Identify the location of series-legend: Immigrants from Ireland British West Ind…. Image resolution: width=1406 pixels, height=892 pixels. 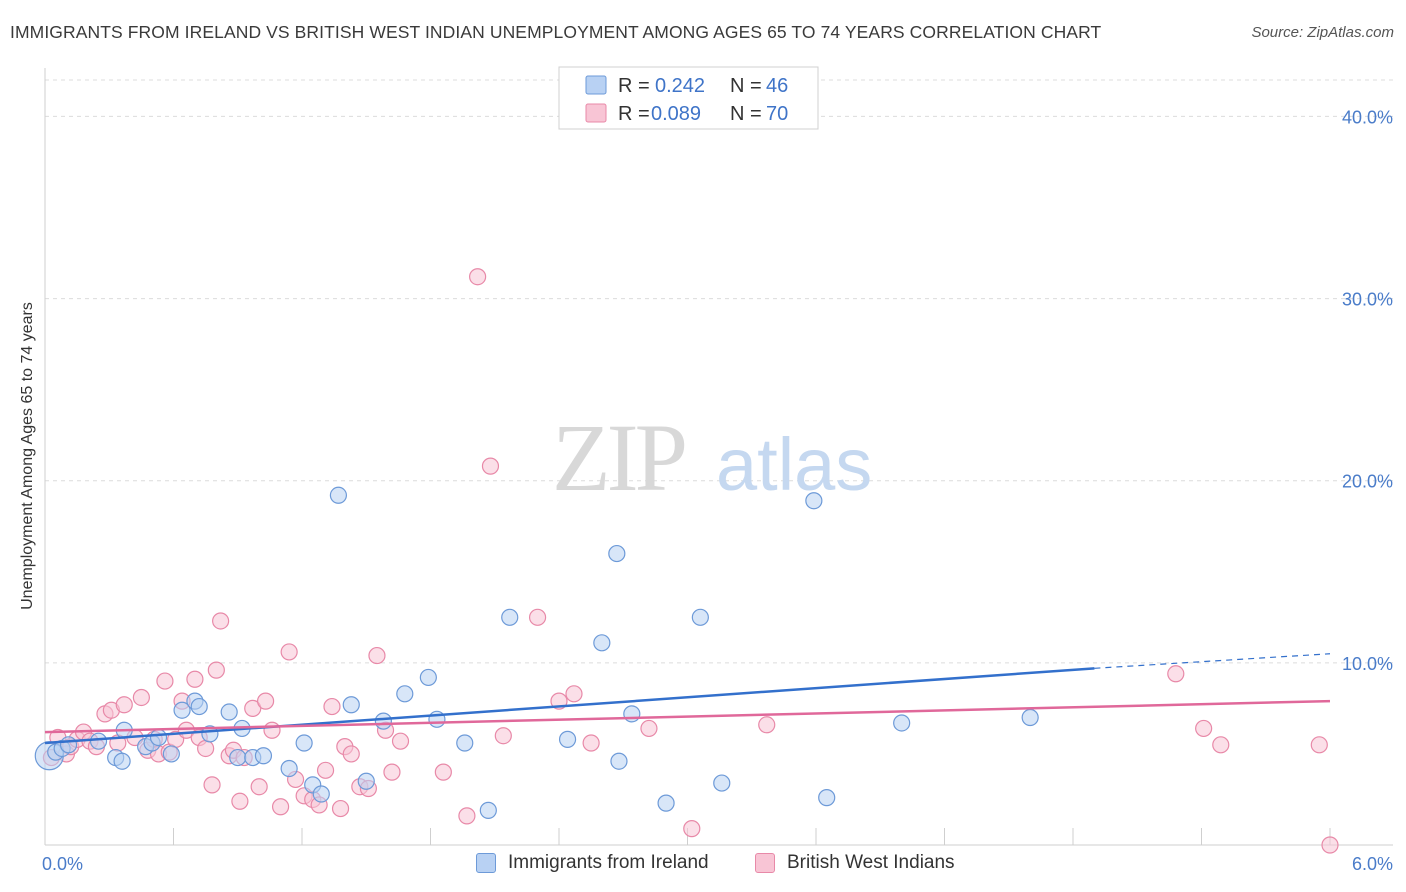
(703, 864).